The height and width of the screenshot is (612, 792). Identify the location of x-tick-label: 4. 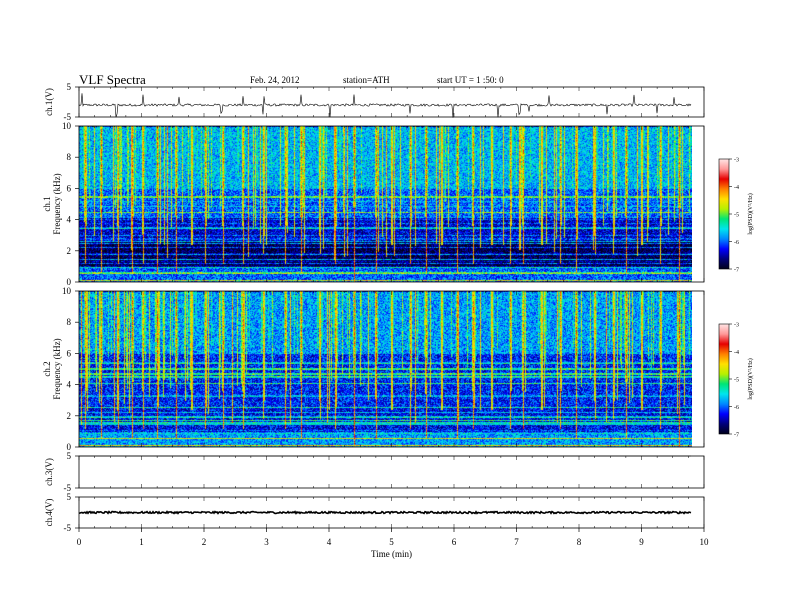
(329, 542).